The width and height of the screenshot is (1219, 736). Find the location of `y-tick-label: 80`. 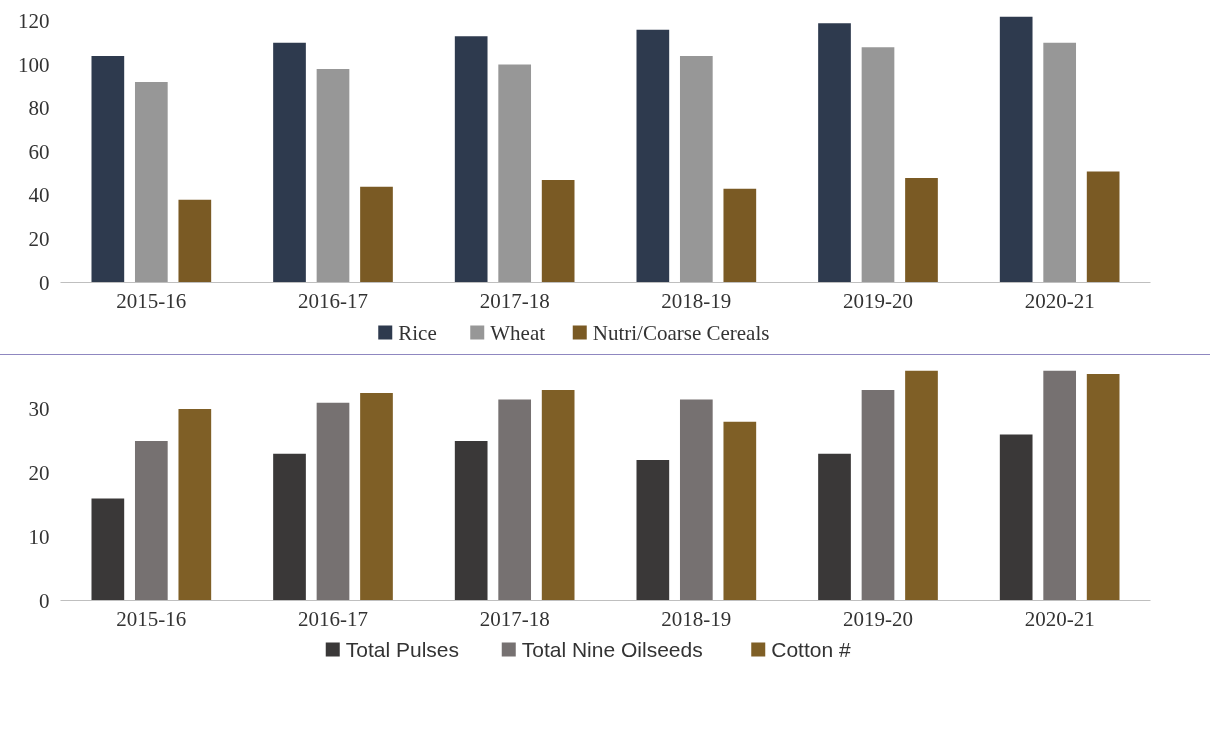

y-tick-label: 80 is located at coordinates (39, 108).